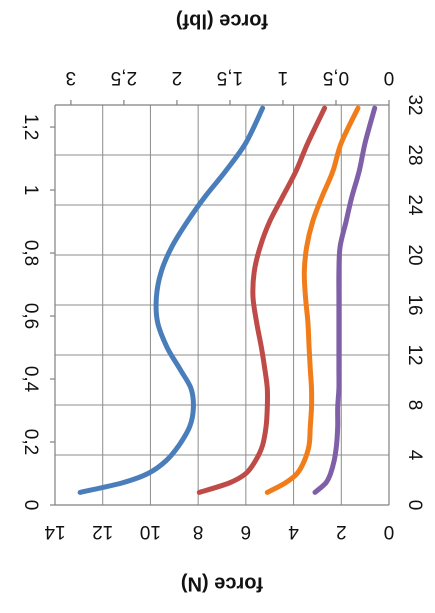 The height and width of the screenshot is (613, 435). What do you see at coordinates (177, 77) in the screenshot?
I see `top-tick-label-2: 2` at bounding box center [177, 77].